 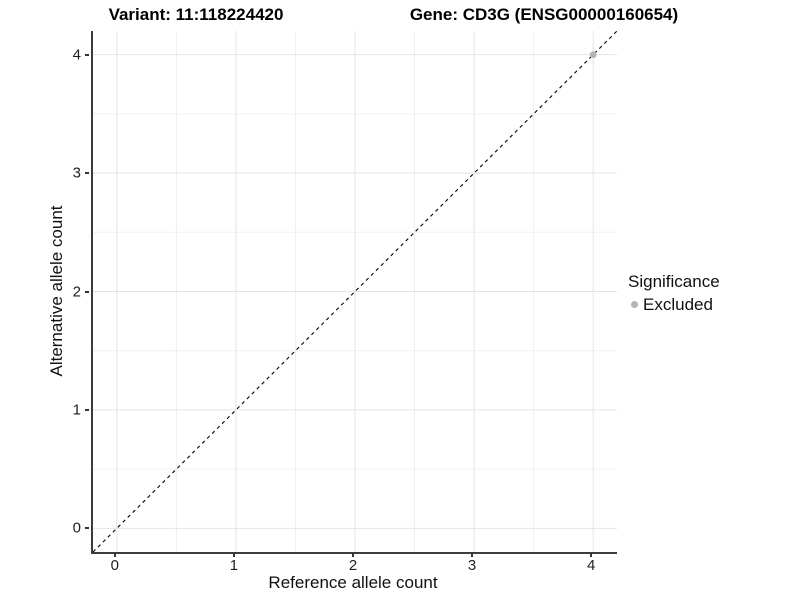 What do you see at coordinates (76, 410) in the screenshot?
I see `y-tick-label: 1` at bounding box center [76, 410].